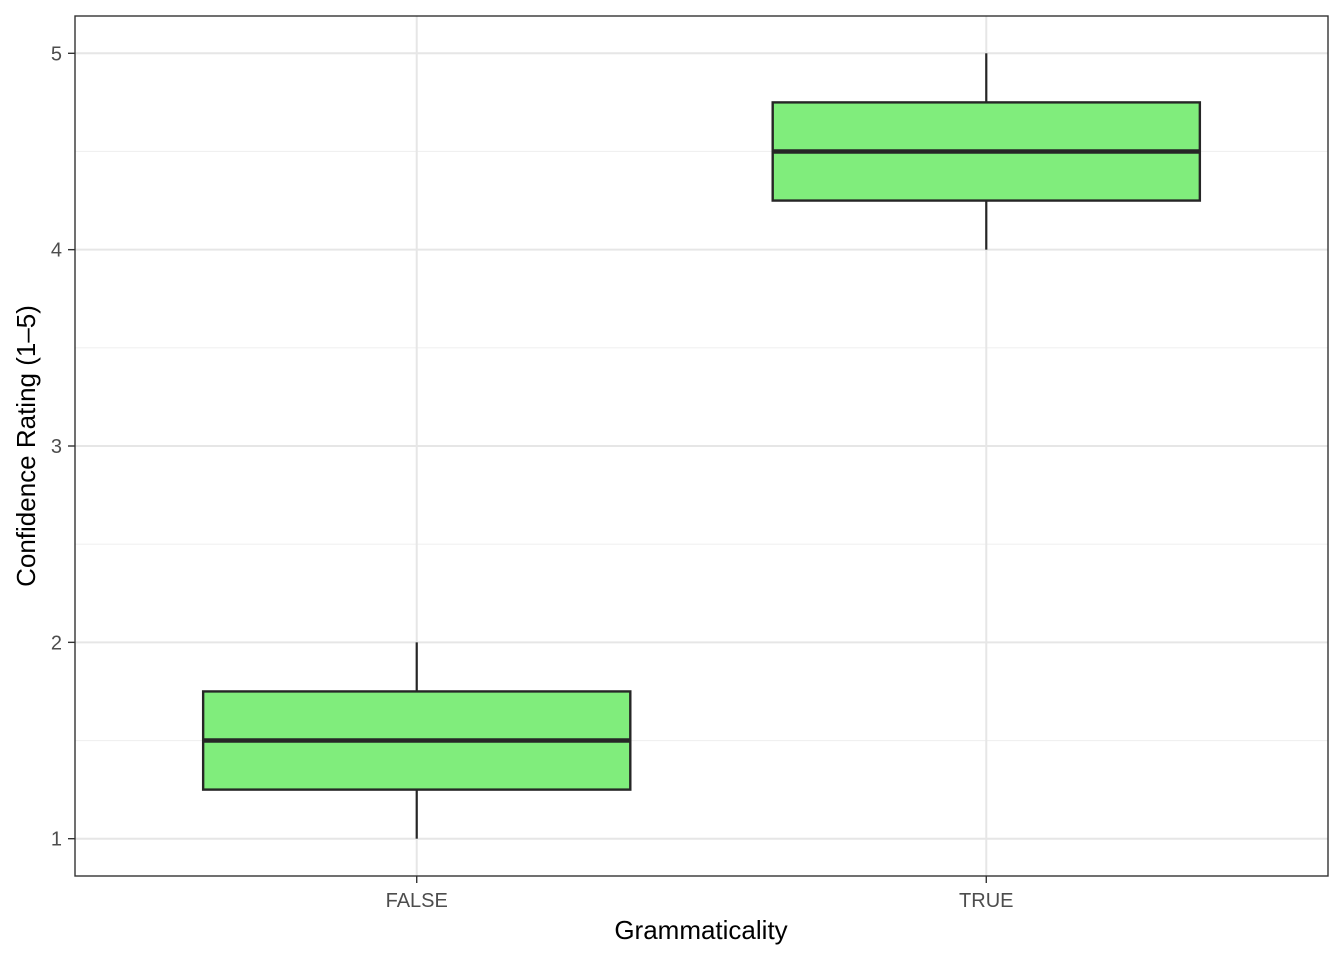 Image resolution: width=1344 pixels, height=960 pixels. What do you see at coordinates (56, 840) in the screenshot?
I see `y-tick-label: 1` at bounding box center [56, 840].